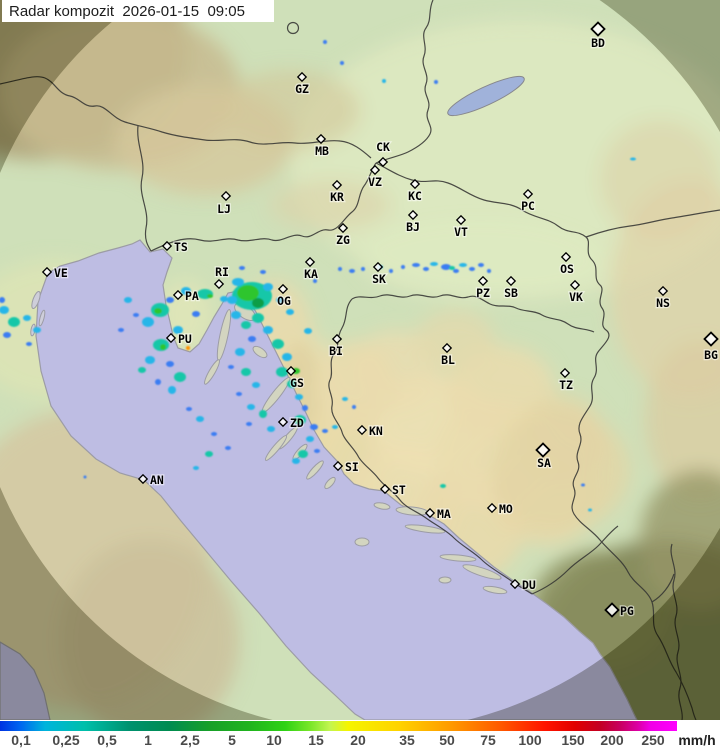 The image size is (720, 751). Describe the element at coordinates (488, 740) in the screenshot. I see `legend-tick: 75` at that location.